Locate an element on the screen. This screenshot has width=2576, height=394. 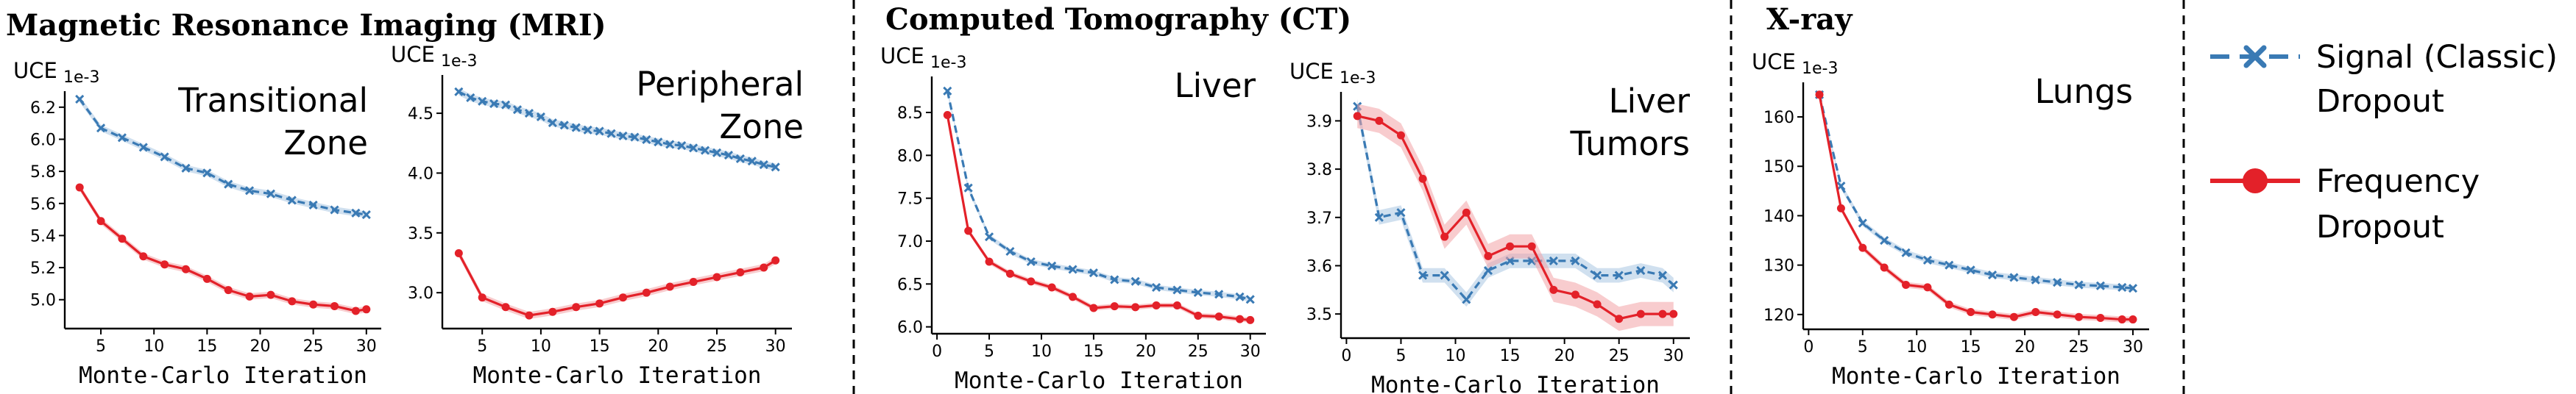
section-title-xray: X-ray is located at coordinates (1809, 19).